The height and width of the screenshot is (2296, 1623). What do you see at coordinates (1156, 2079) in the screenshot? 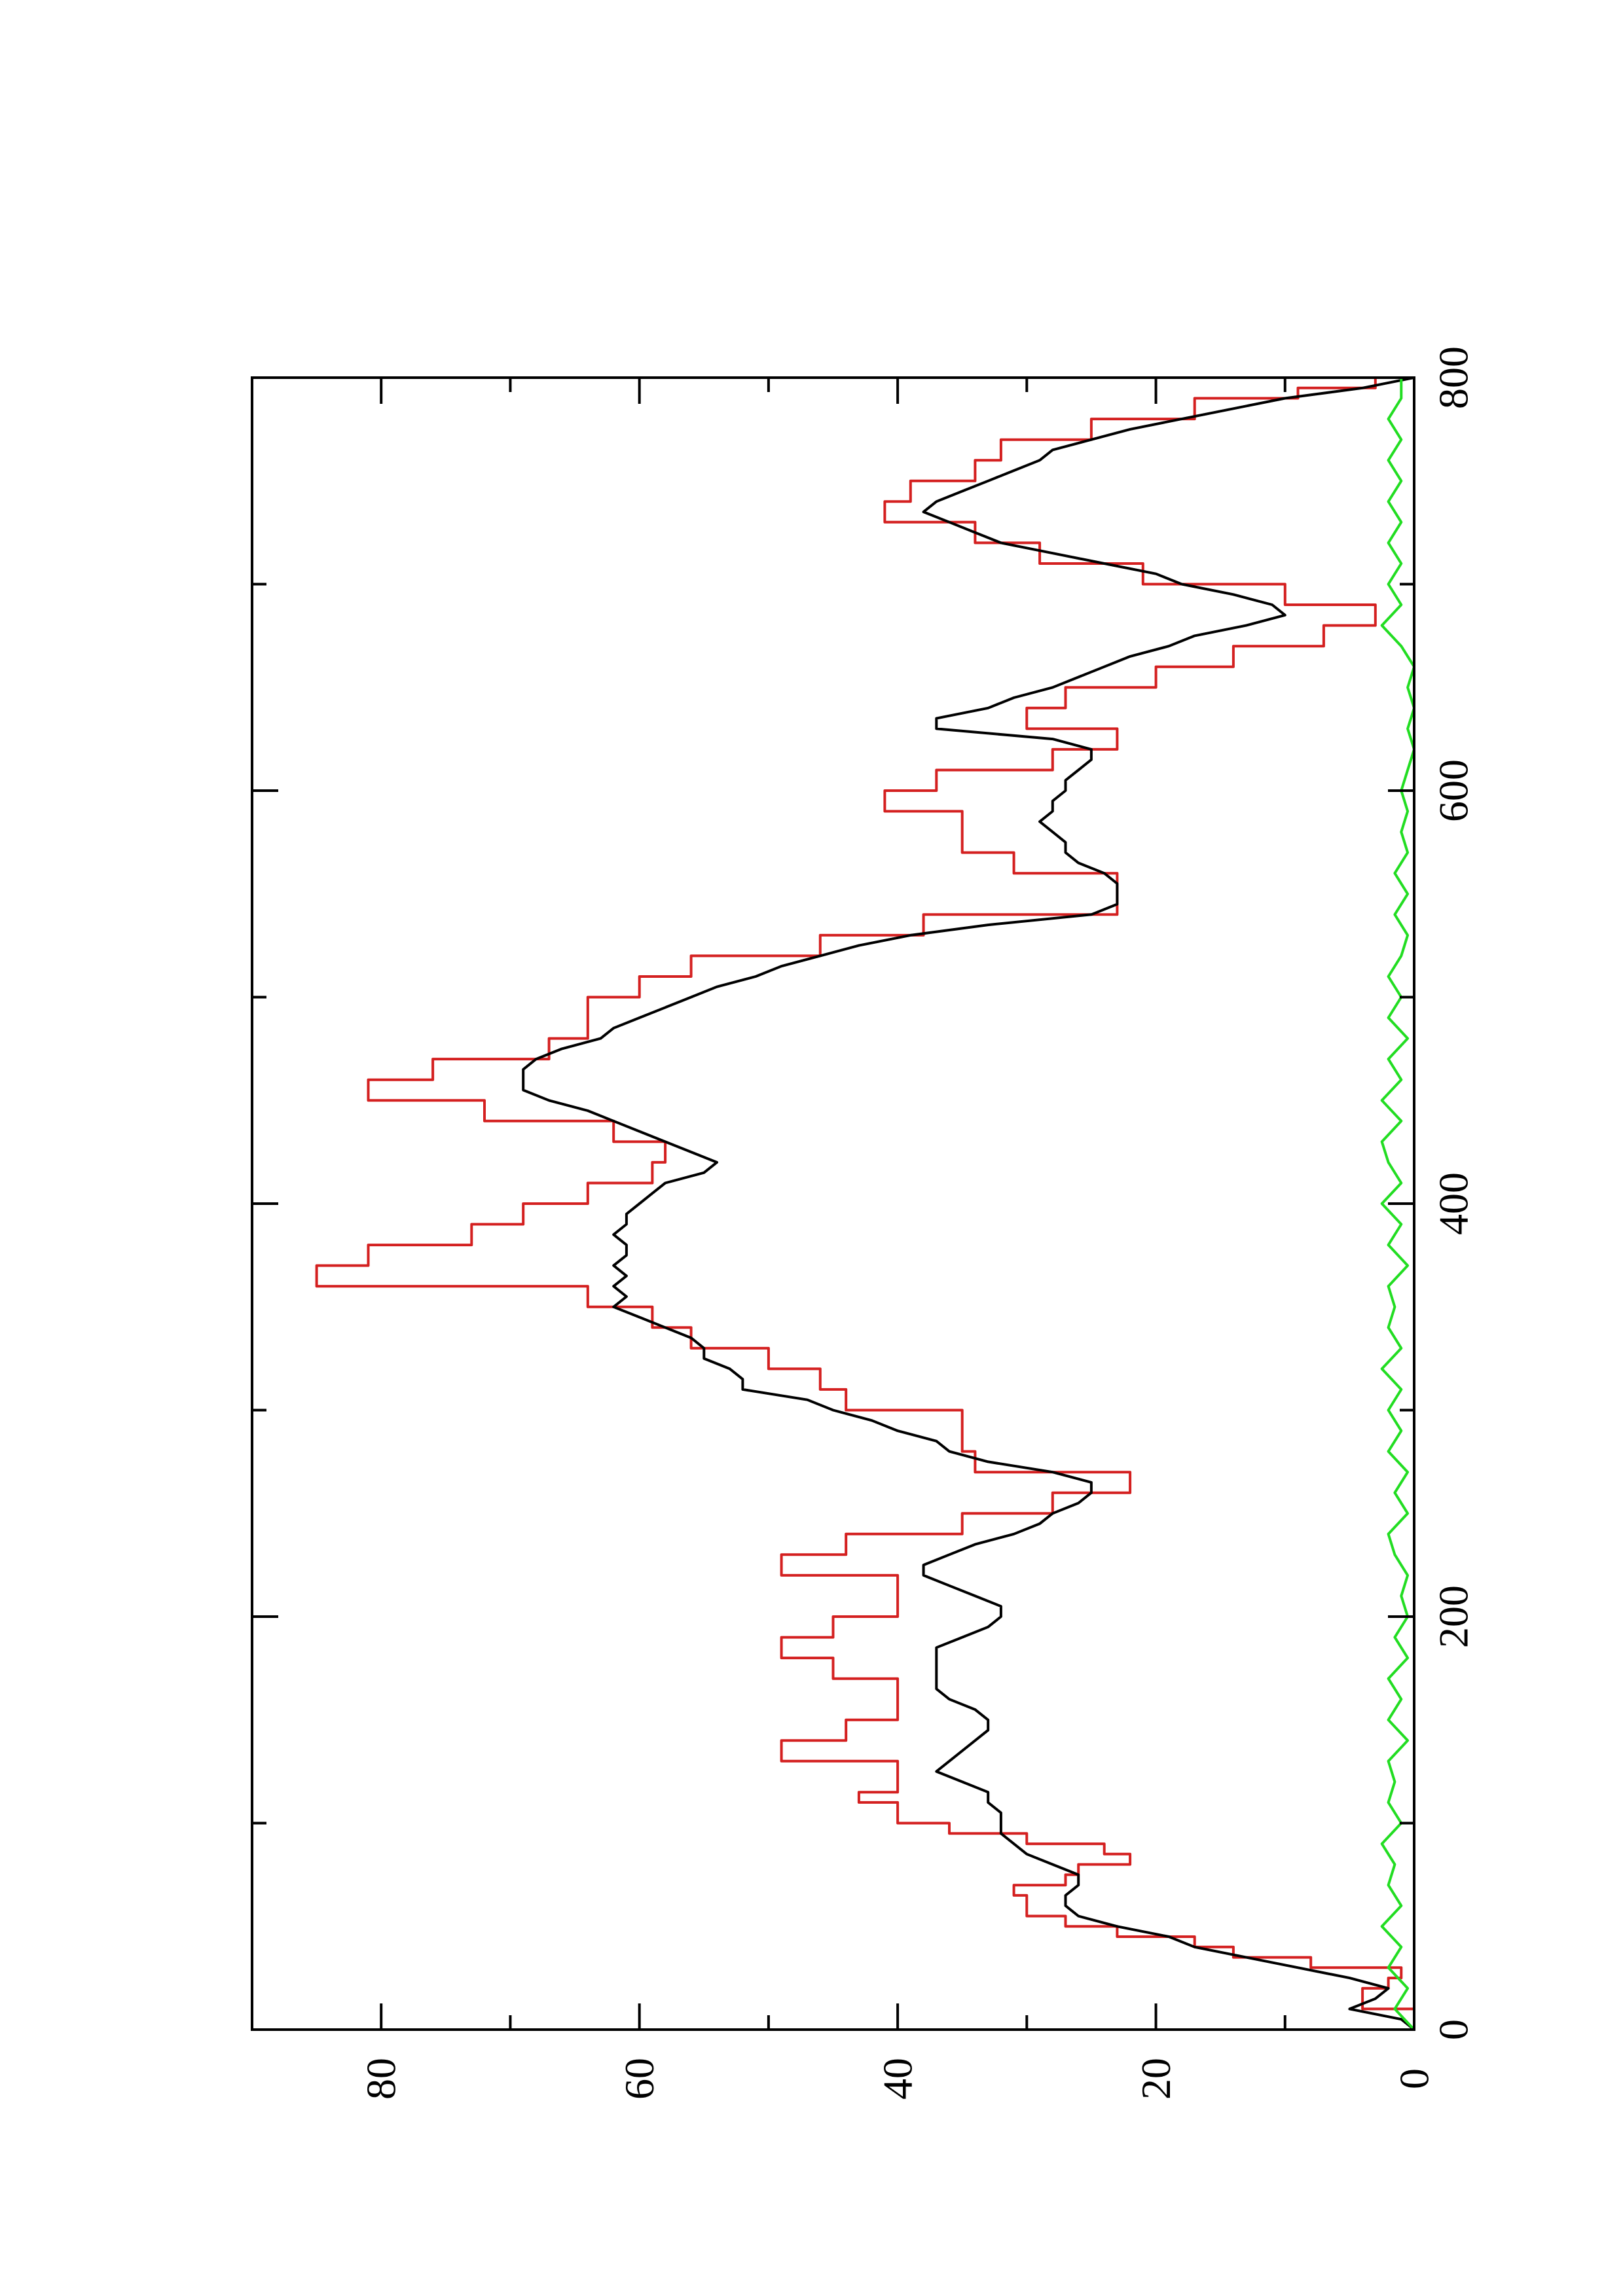
I see `y-tick-label-20: 20` at bounding box center [1156, 2079].